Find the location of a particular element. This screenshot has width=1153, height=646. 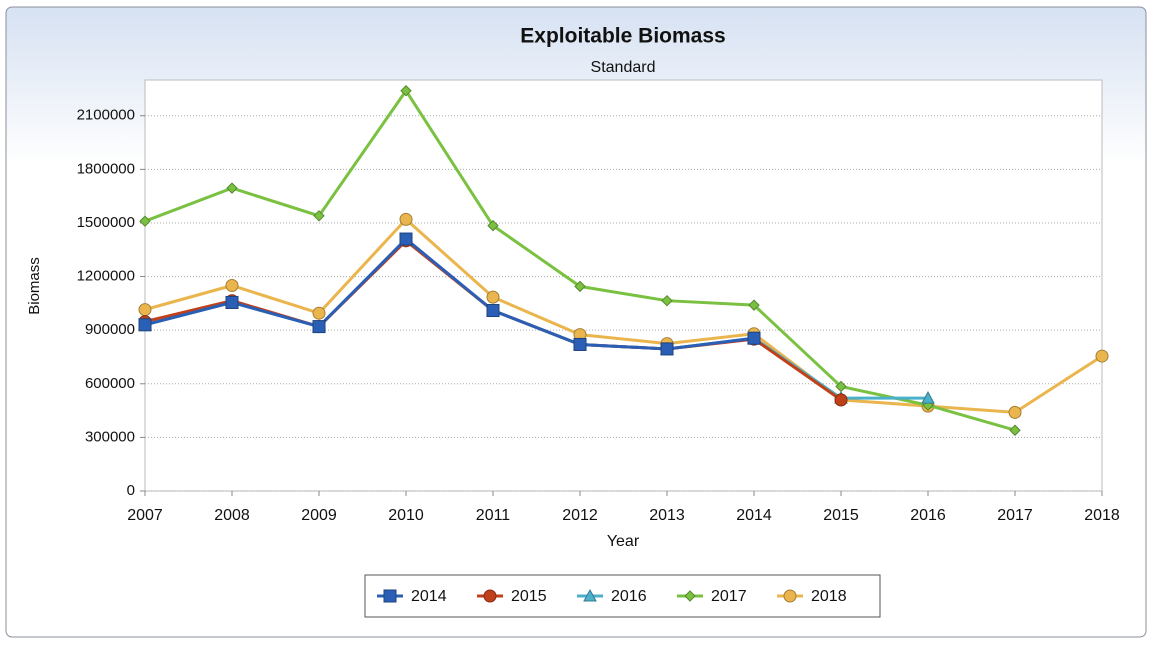

x-axis-title: Year is located at coordinates (623, 541).